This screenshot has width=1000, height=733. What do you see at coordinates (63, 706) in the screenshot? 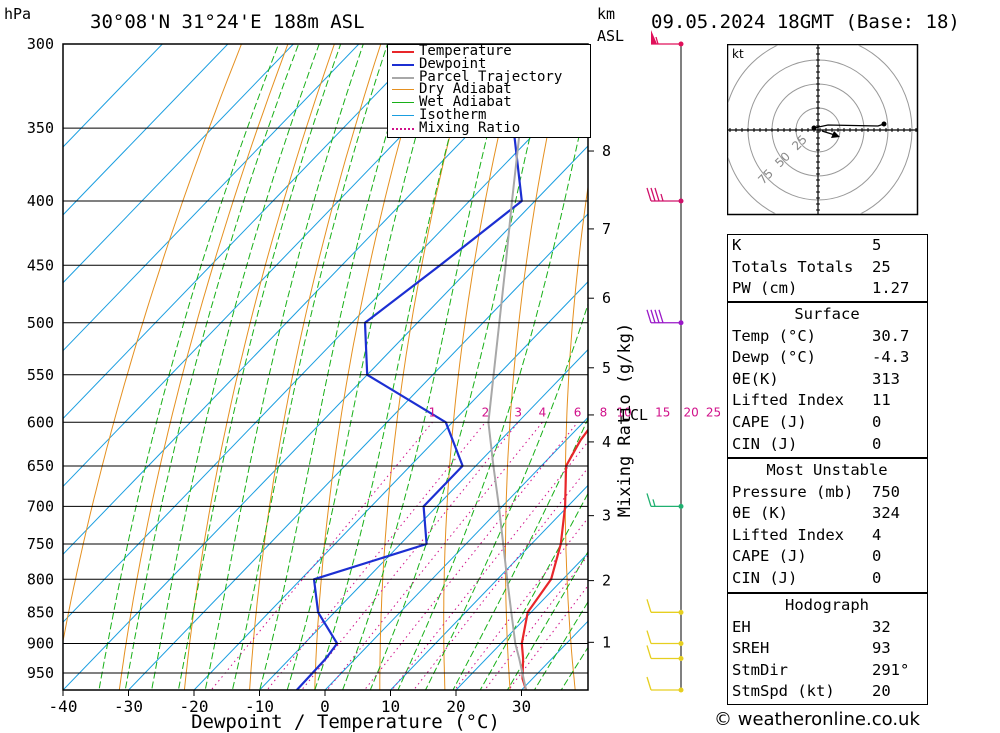
I see `temperature-tick-label: -40` at bounding box center [63, 706].